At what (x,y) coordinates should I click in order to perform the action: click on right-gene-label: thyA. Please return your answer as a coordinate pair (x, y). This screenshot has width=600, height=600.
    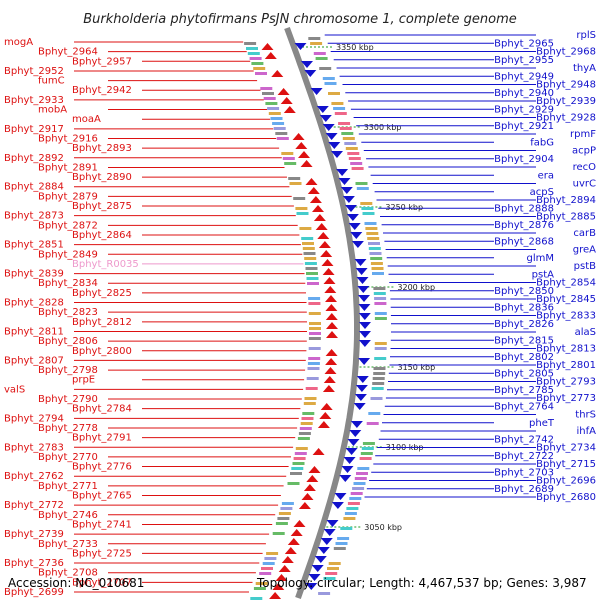
    Looking at the image, I should click on (584, 68).